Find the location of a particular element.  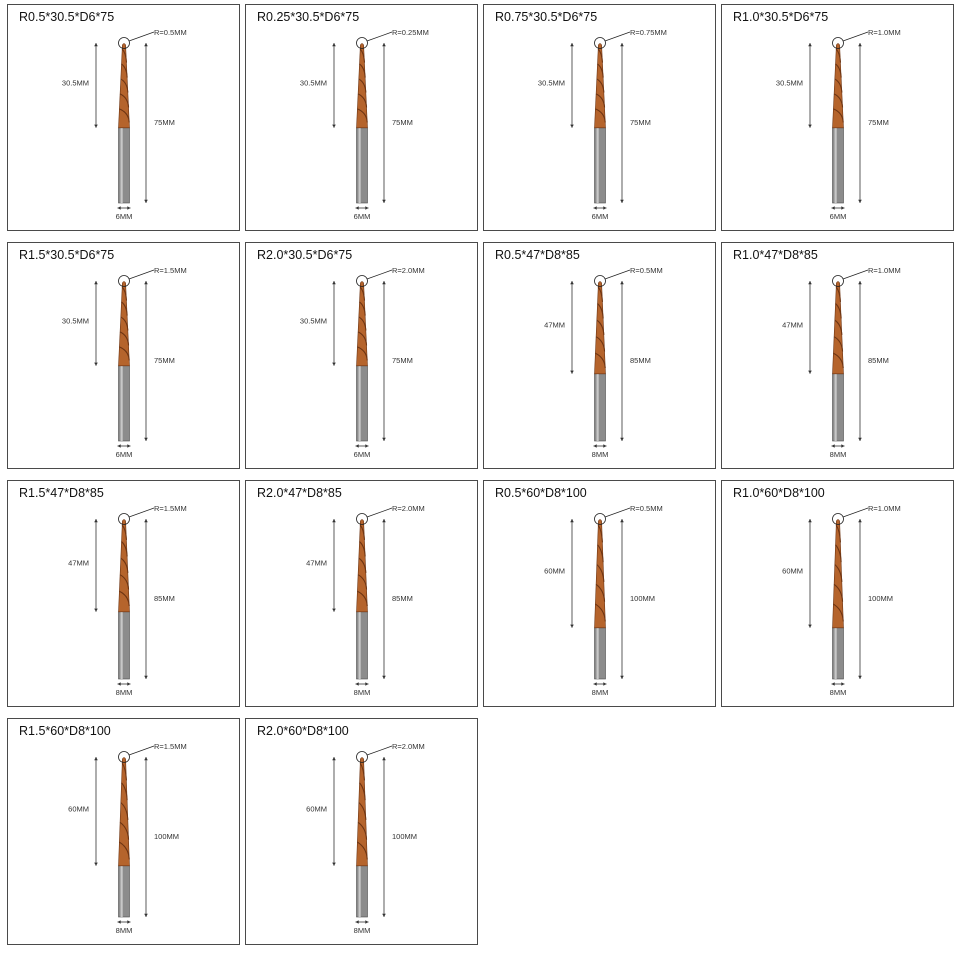

end-mill-drawing: R=2.0MM 30.5MM 75MM 6MM is located at coordinates (362, 362).